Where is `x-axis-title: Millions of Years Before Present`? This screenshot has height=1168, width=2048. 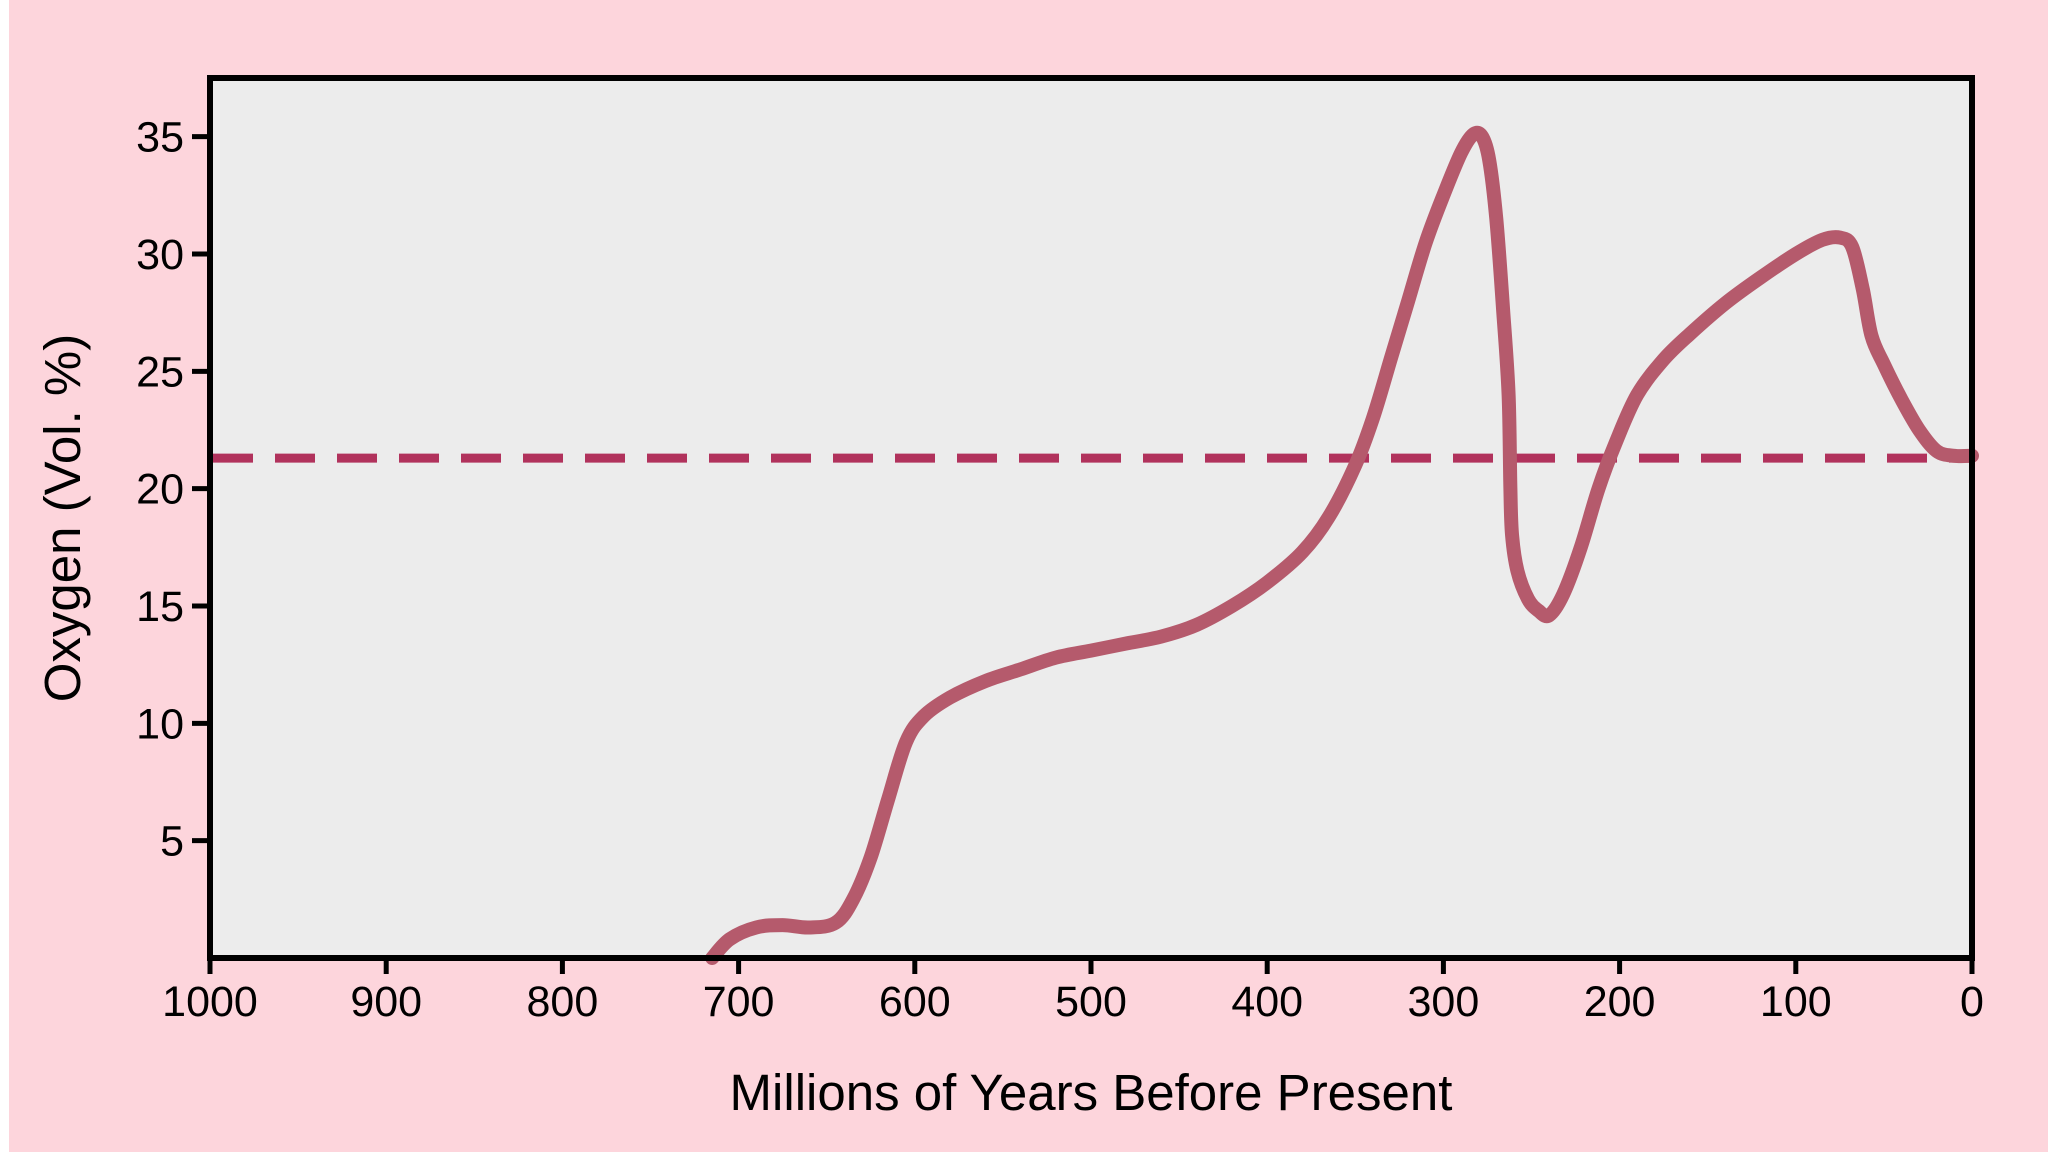 x-axis-title: Millions of Years Before Present is located at coordinates (1091, 1092).